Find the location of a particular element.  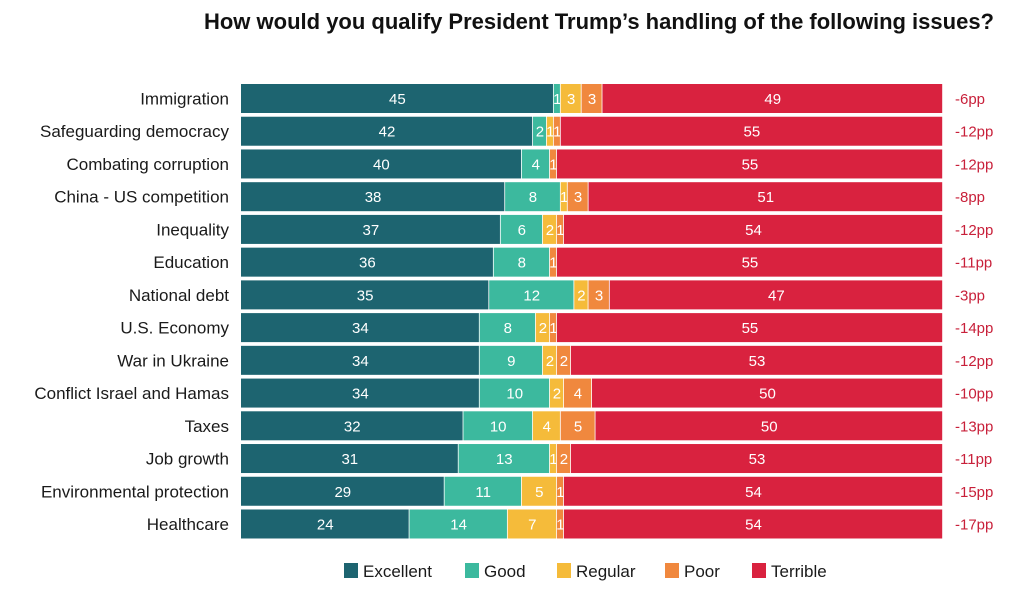

legend-label-good: Good is located at coordinates (505, 571).